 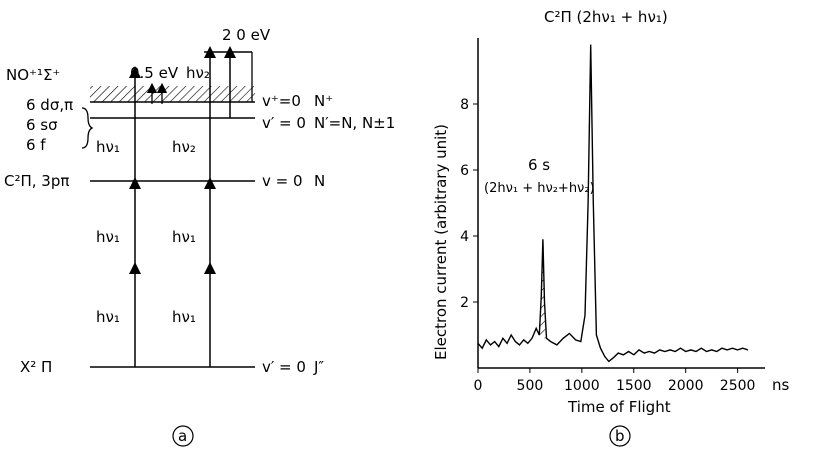 I want to click on caption-a: a, so click(x=182, y=436).